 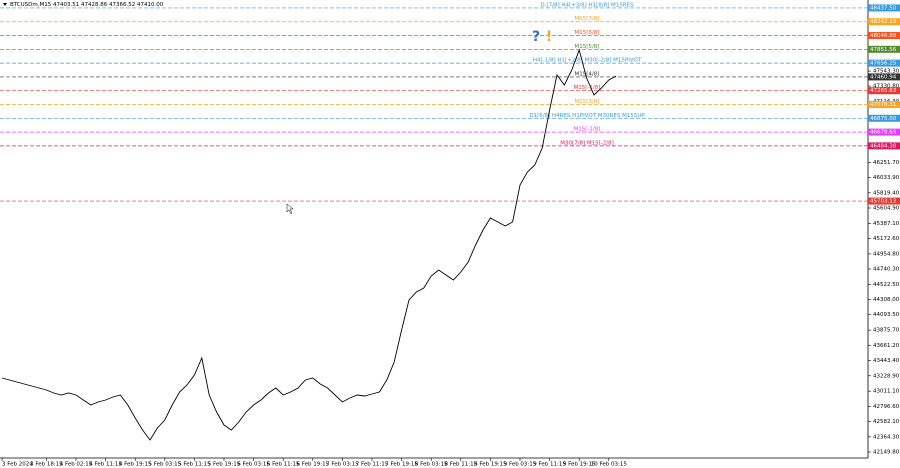 I want to click on x-tick-label: 5 Feb 19:15, so click(x=224, y=465).